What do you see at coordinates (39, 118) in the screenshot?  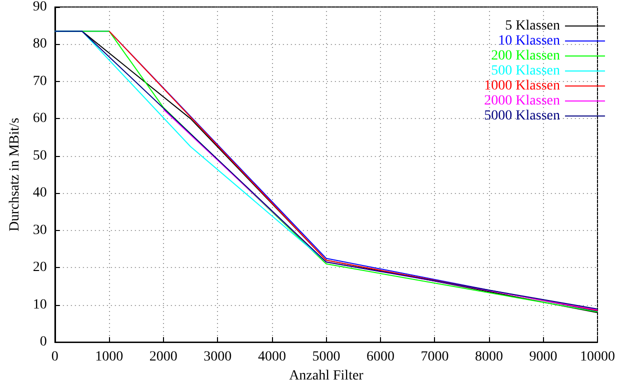 I see `y-tick-label: 60` at bounding box center [39, 118].